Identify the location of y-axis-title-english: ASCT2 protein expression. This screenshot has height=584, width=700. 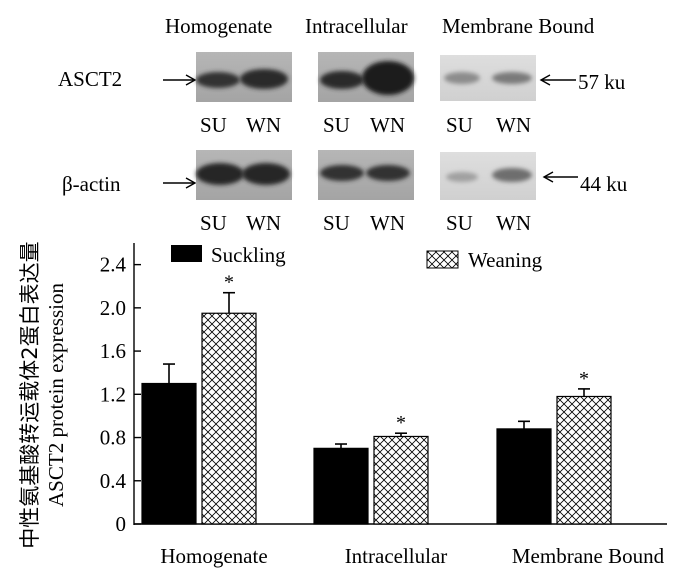
(56, 395).